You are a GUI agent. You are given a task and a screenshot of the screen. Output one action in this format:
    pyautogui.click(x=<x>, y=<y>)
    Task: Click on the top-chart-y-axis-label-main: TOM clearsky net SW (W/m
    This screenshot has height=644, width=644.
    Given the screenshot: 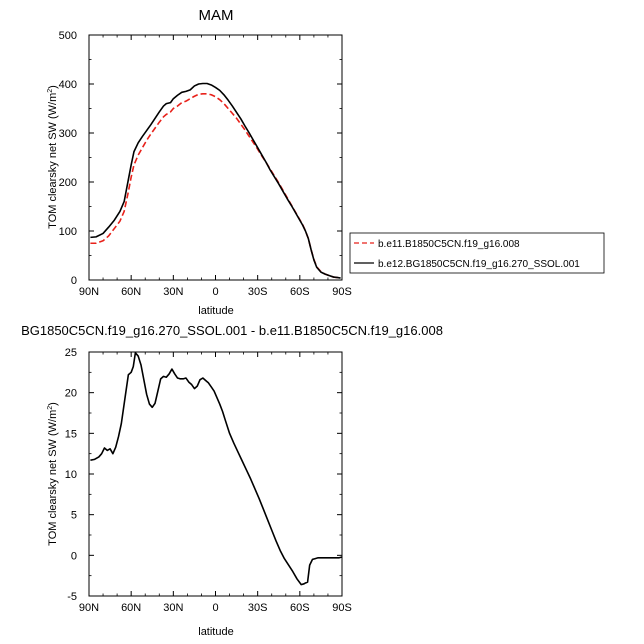 What is the action you would take?
    pyautogui.click(x=53, y=161)
    